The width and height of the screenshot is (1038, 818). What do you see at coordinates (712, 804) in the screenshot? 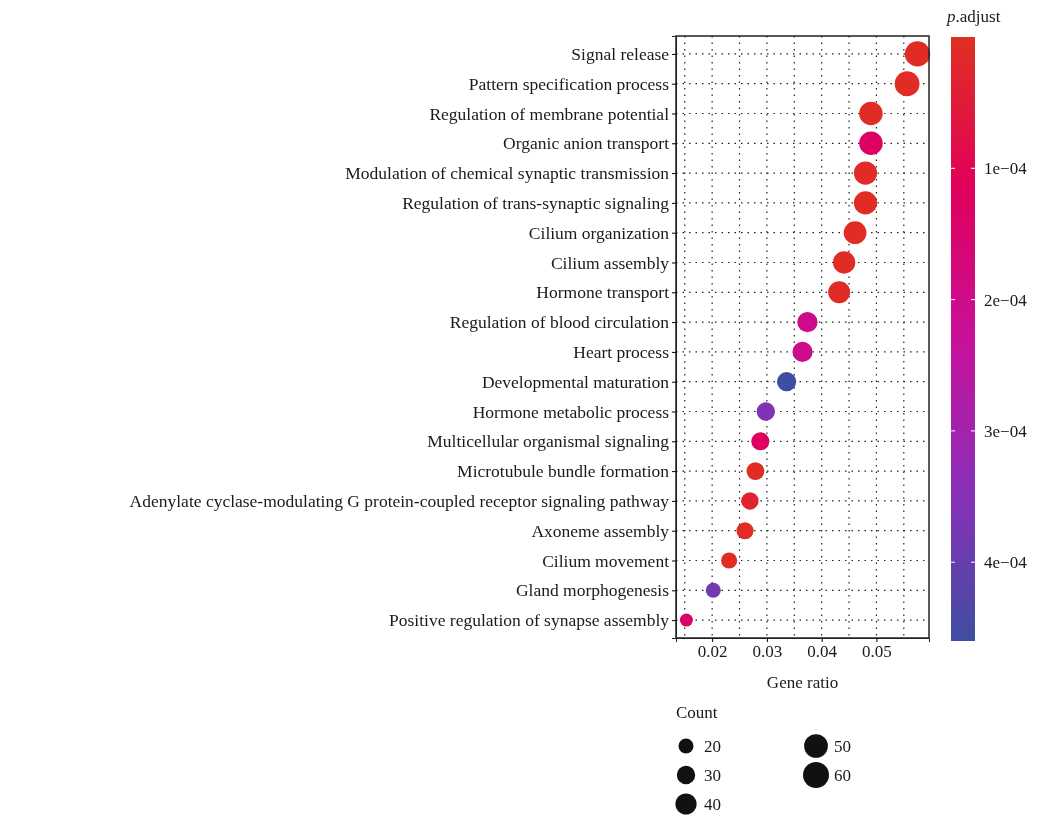
I see `legend-label: 40` at bounding box center [712, 804].